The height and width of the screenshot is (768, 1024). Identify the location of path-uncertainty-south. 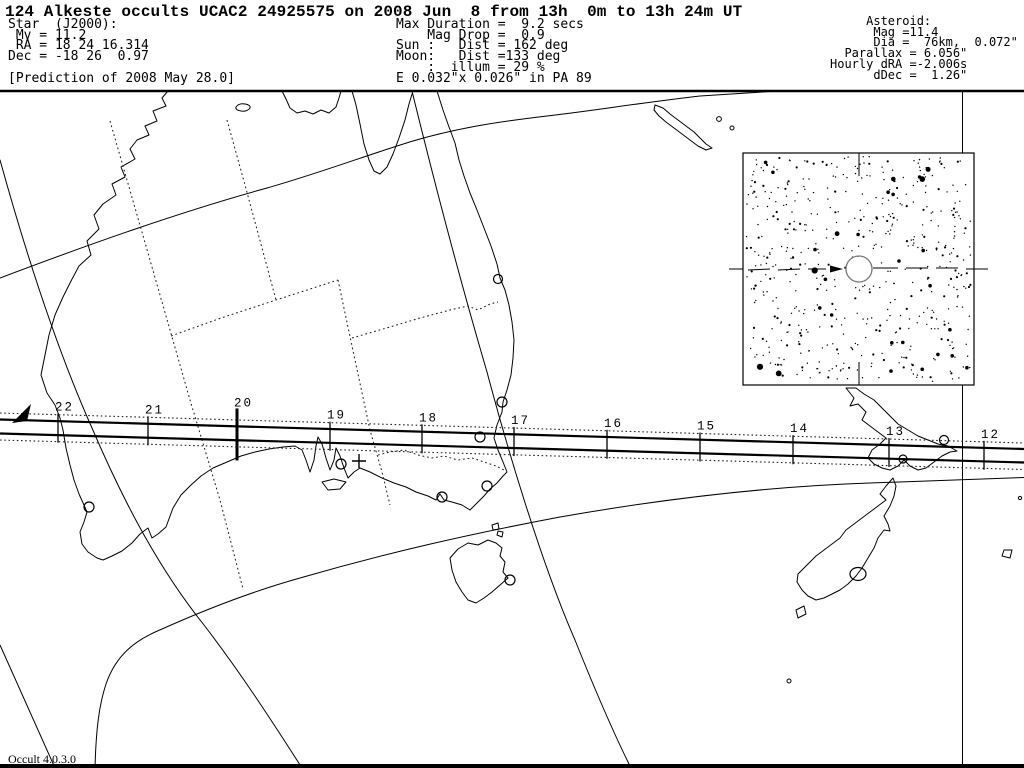
(512, 455).